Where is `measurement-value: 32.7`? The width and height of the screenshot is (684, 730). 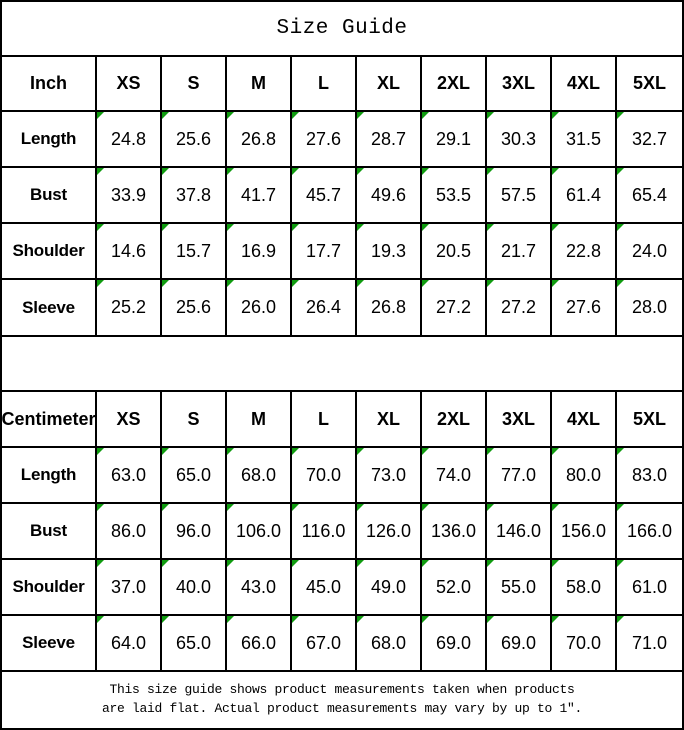 measurement-value: 32.7 is located at coordinates (649, 138).